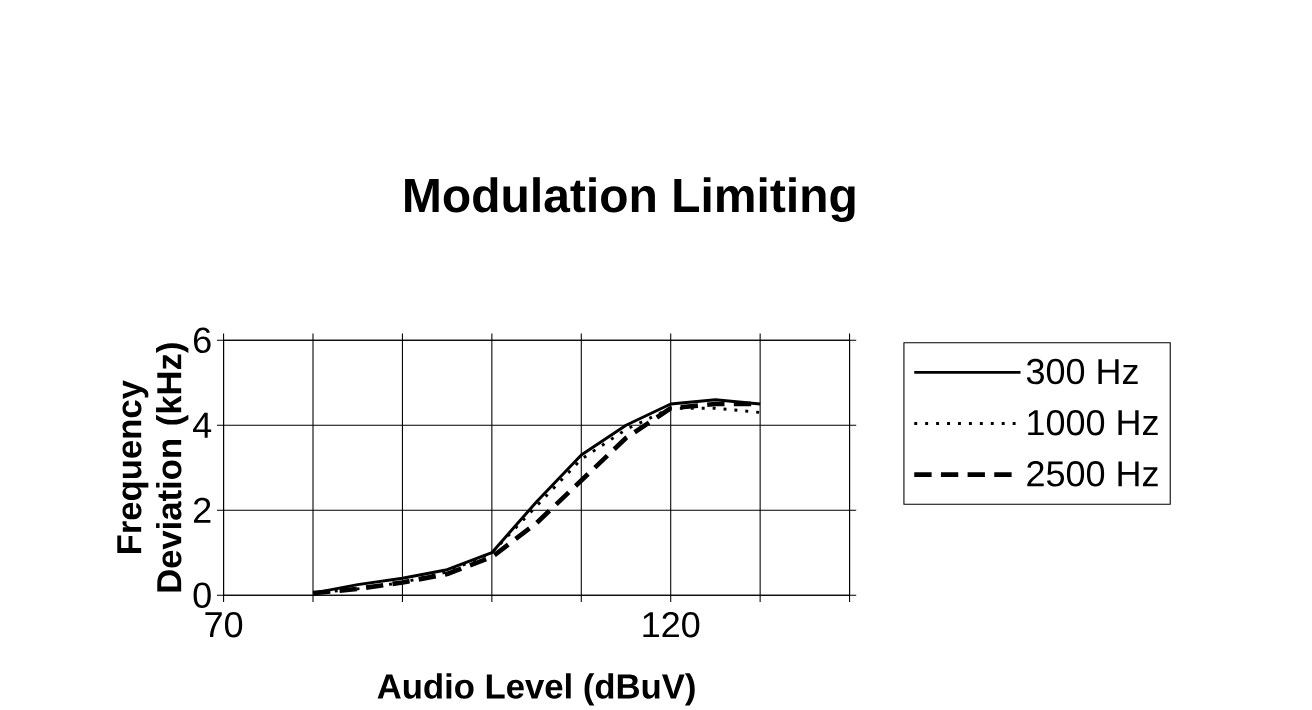  I want to click on legend-label: 2500 Hz, so click(1092, 474).